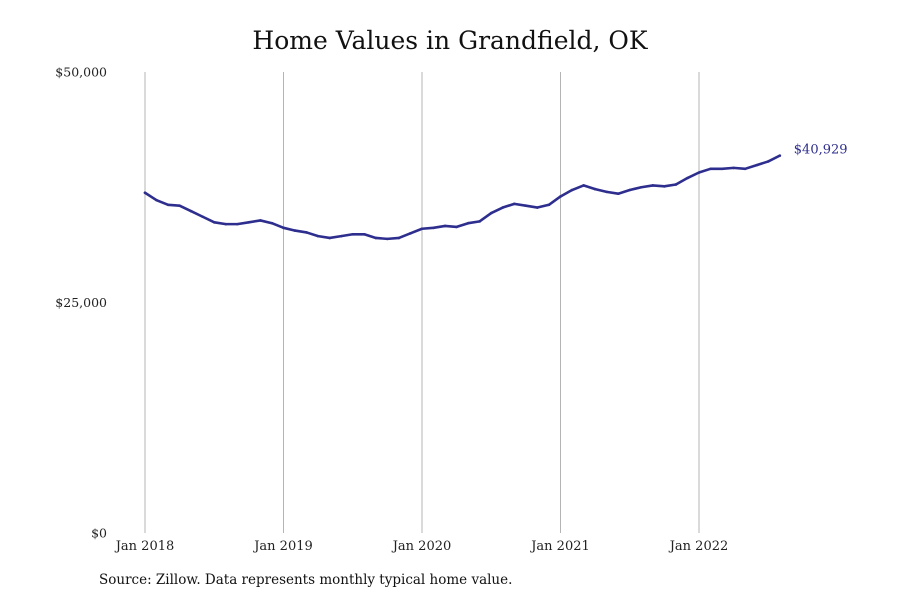 This screenshot has width=900, height=600. I want to click on y-axis: $0 $25,000 $50,000, so click(81, 303).